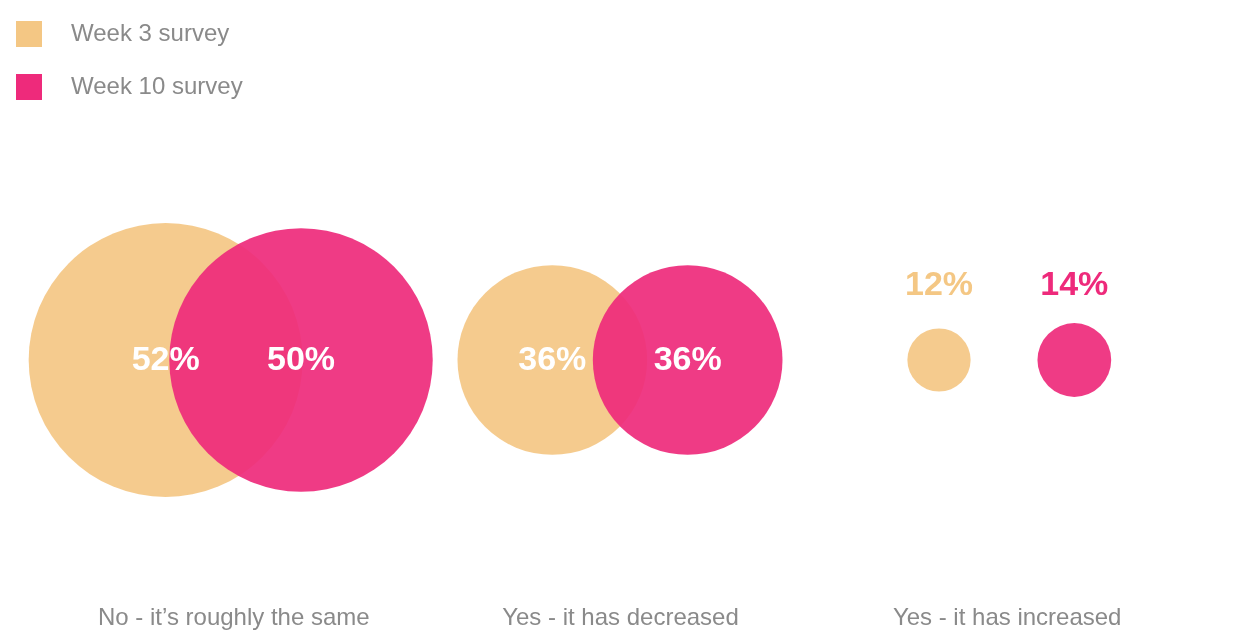 The width and height of the screenshot is (1242, 633). What do you see at coordinates (157, 85) in the screenshot?
I see `legend-label: Week 10 survey` at bounding box center [157, 85].